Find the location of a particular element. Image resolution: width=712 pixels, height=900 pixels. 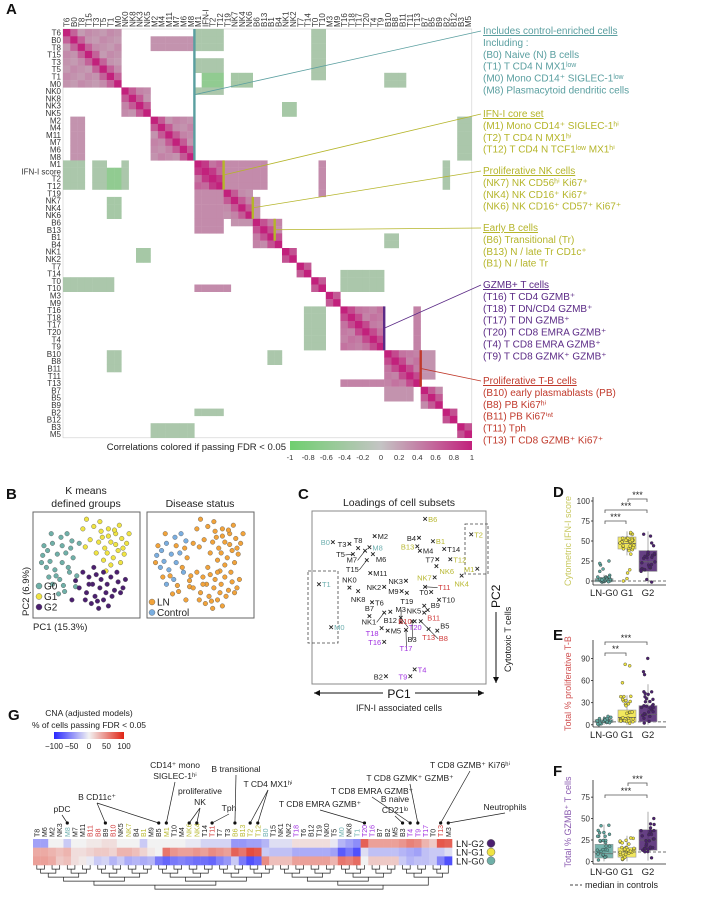

colorbar-tick: −50 is located at coordinates (72, 746).